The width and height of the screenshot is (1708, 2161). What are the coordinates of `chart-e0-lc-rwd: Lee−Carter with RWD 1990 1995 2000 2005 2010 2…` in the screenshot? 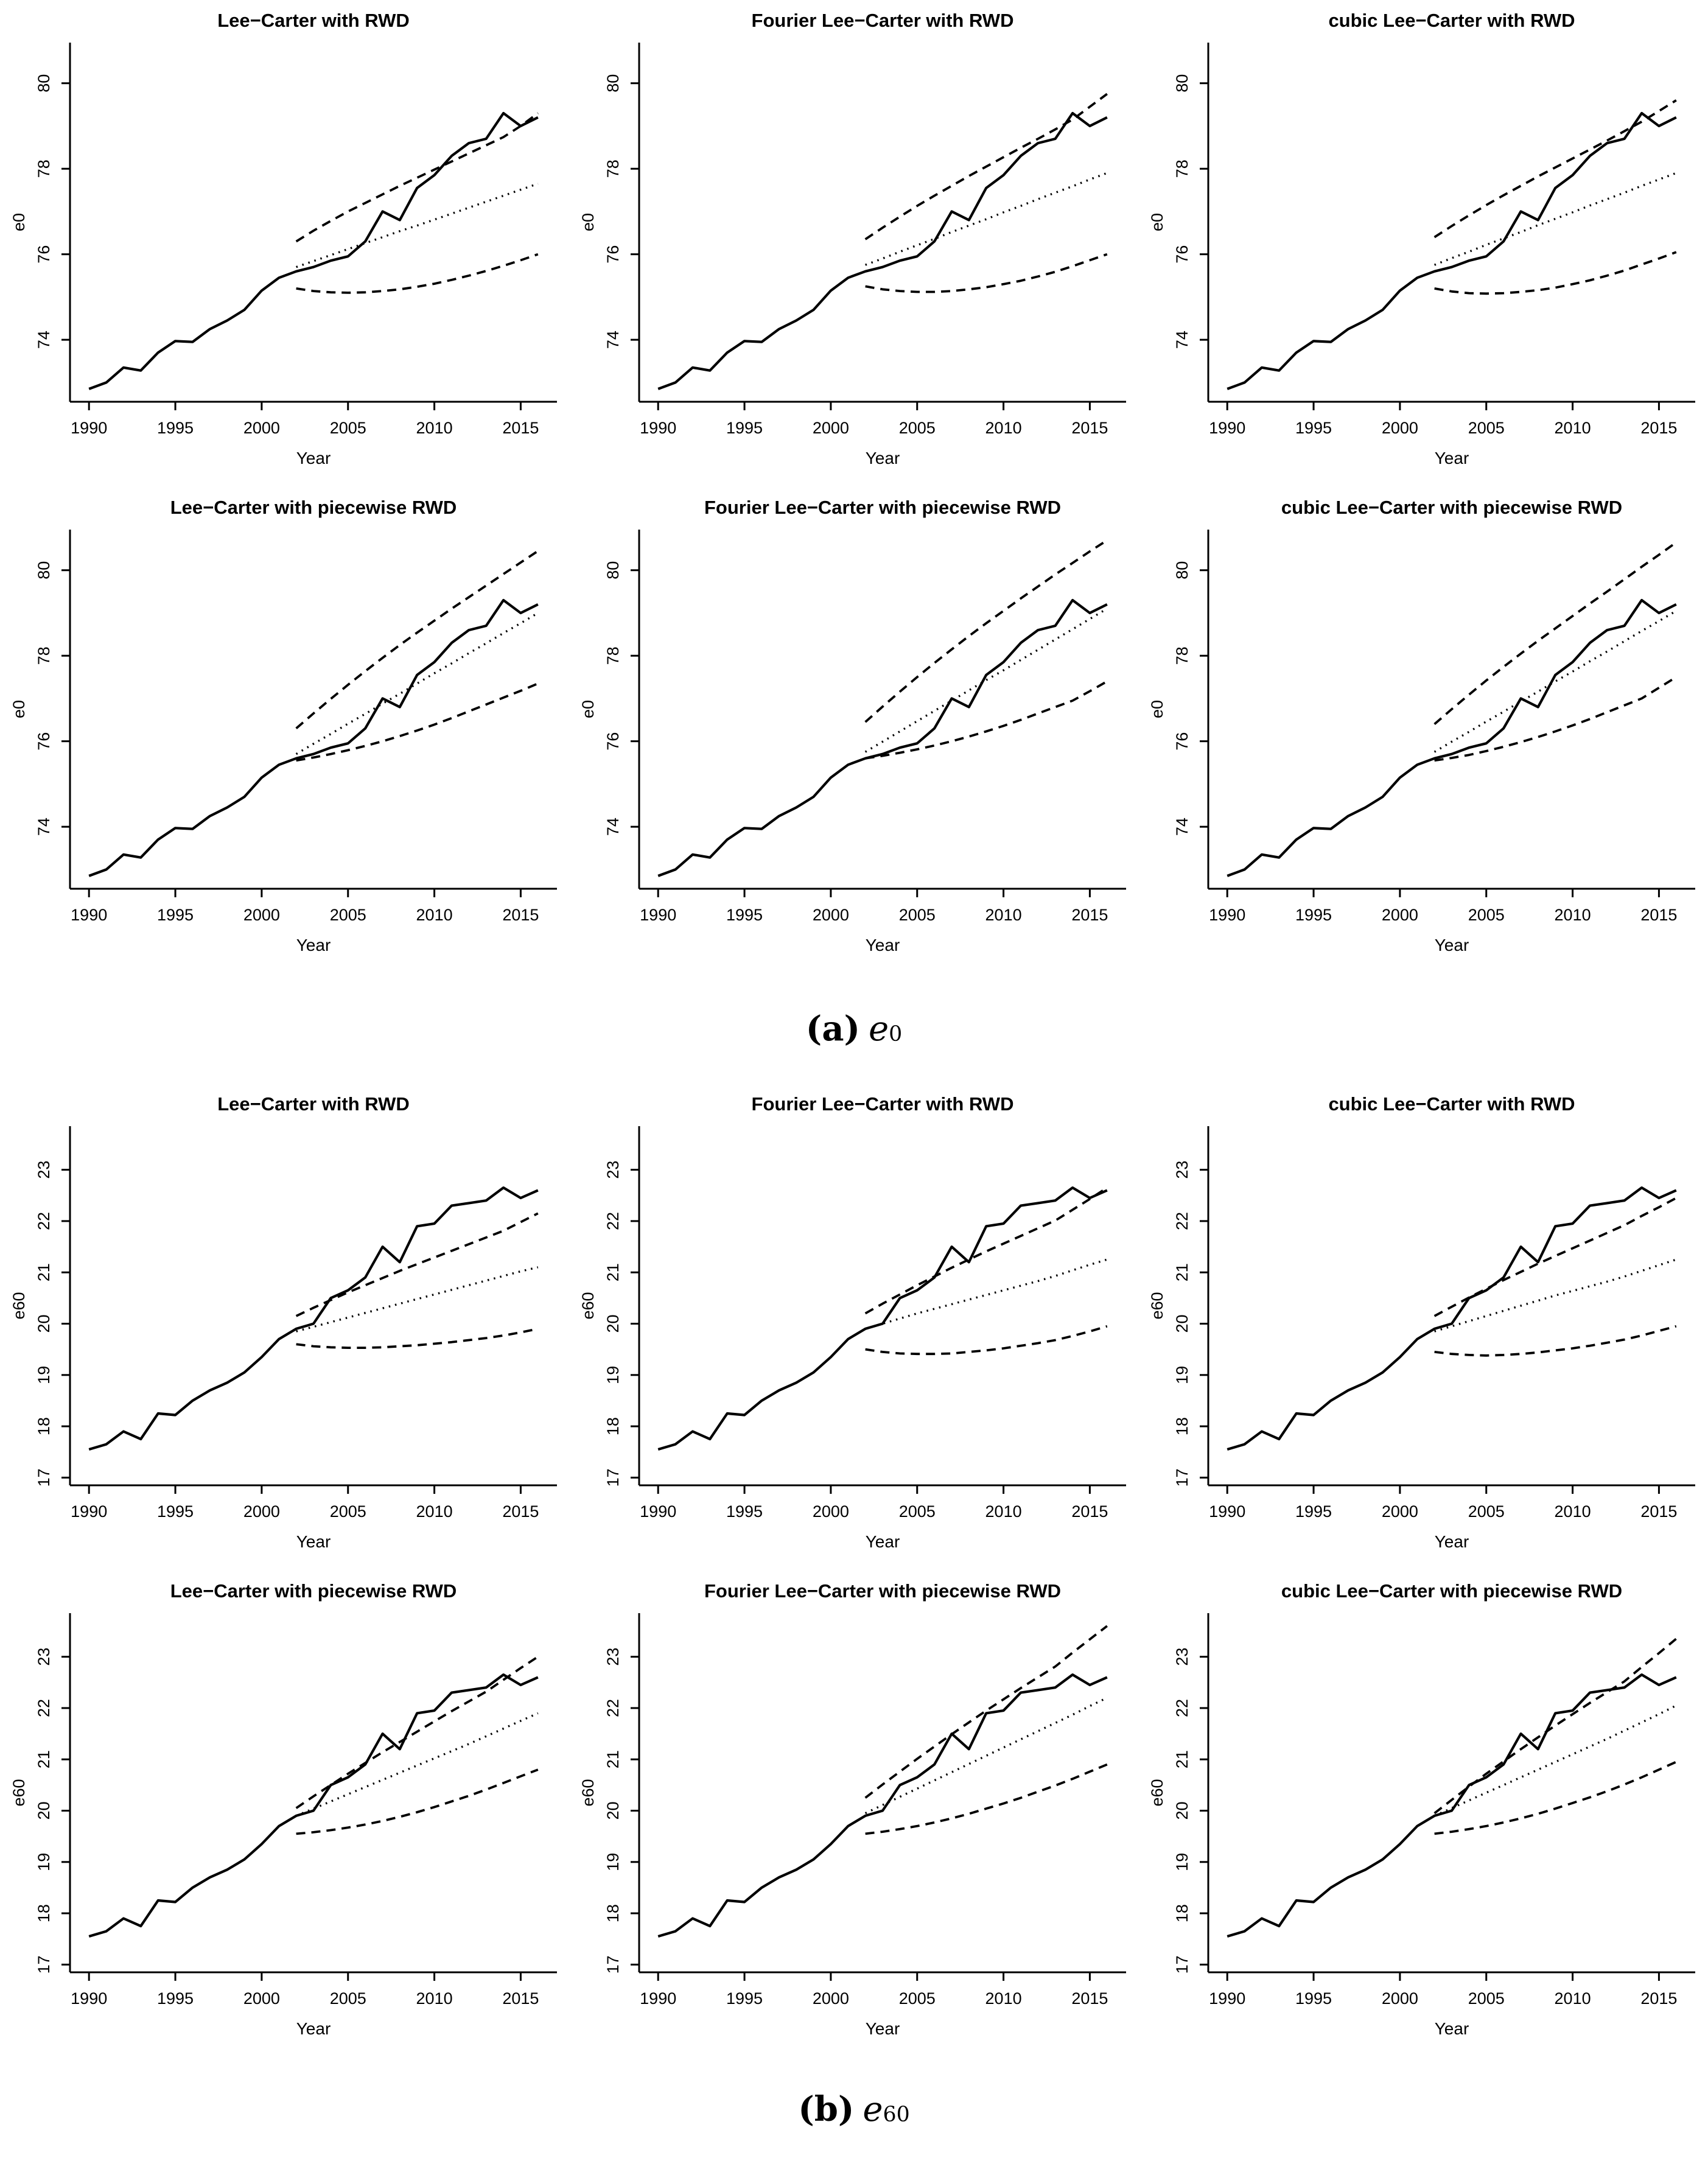 It's located at (284, 243).